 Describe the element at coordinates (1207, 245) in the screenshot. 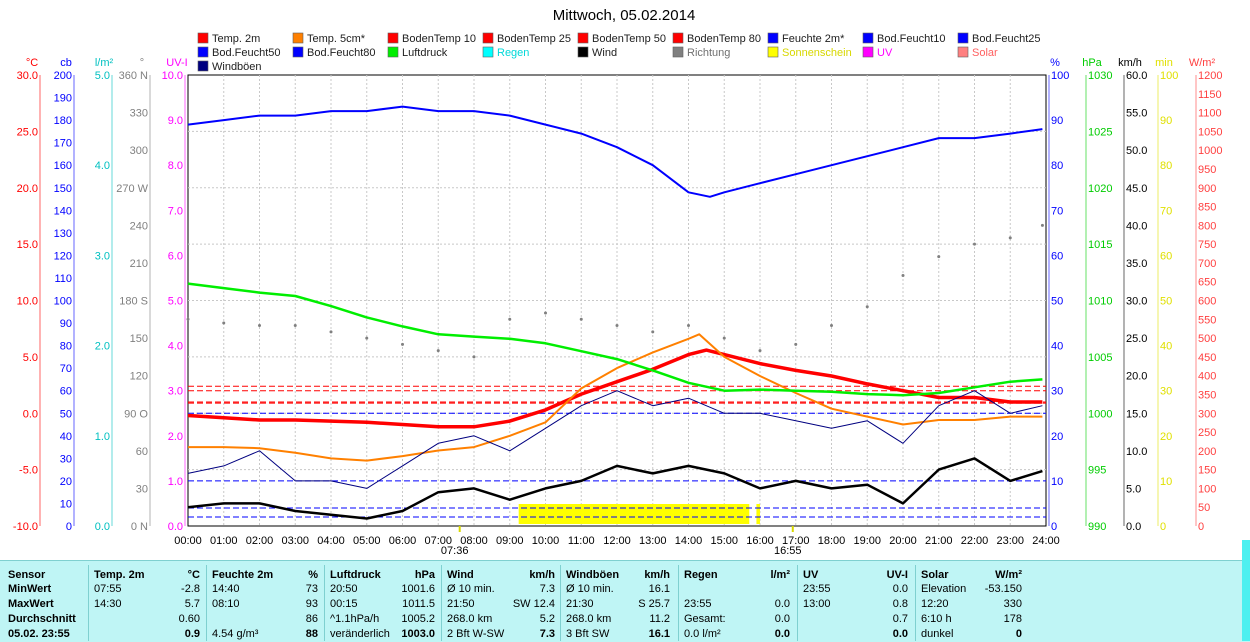

I see `y-tick-label: 750` at that location.